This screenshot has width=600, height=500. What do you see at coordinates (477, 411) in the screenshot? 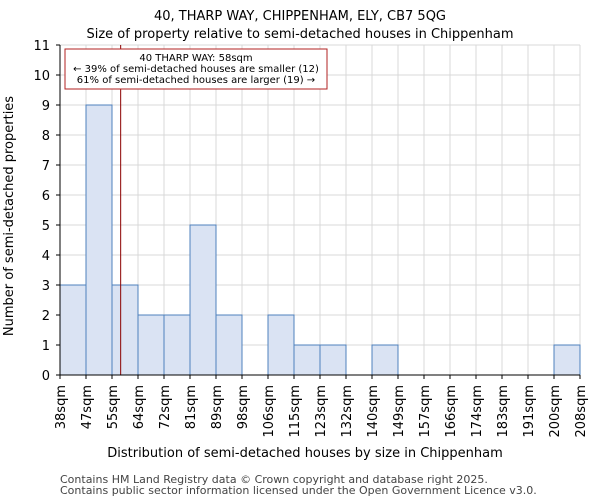
I see `x-tick-label: 174sqm` at bounding box center [477, 411].